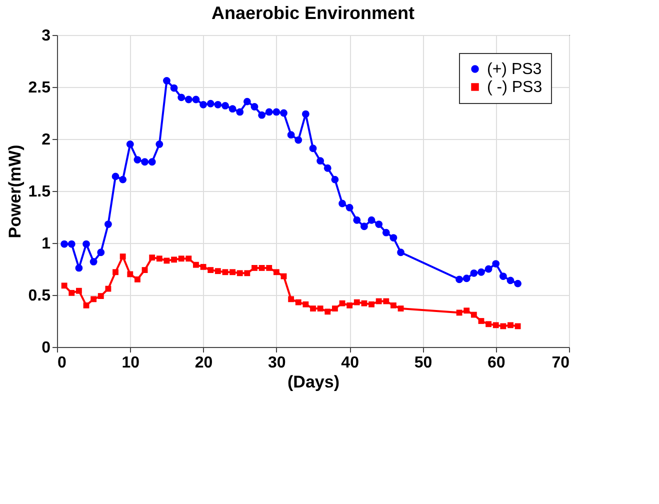 Image resolution: width=659 pixels, height=504 pixels. I want to click on x-tick-label: 50, so click(423, 363).